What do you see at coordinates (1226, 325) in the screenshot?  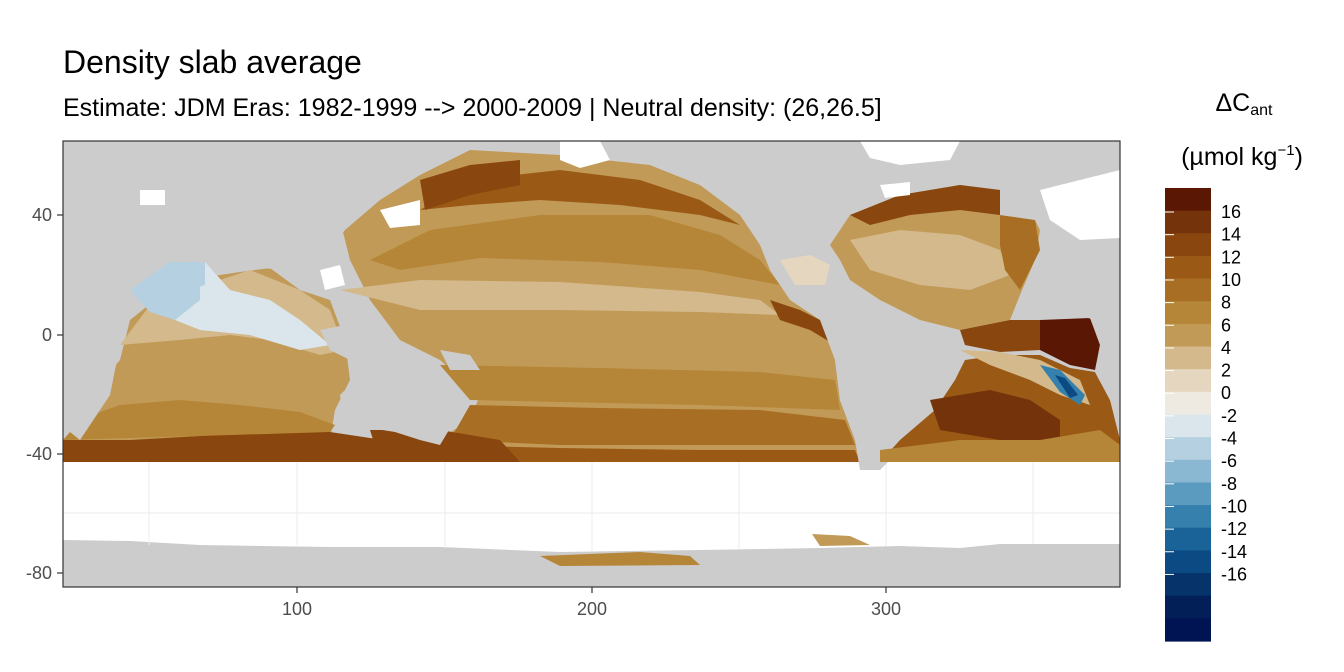 I see `legend-label: 6` at bounding box center [1226, 325].